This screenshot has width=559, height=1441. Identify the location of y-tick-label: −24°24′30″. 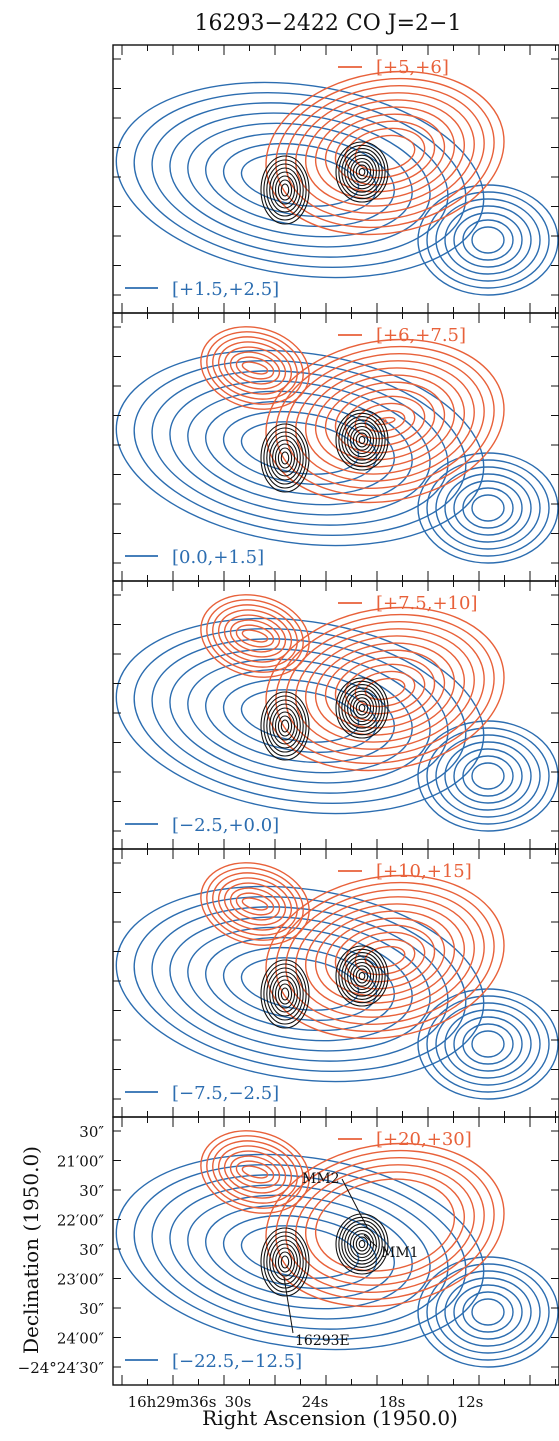
(61, 1368).